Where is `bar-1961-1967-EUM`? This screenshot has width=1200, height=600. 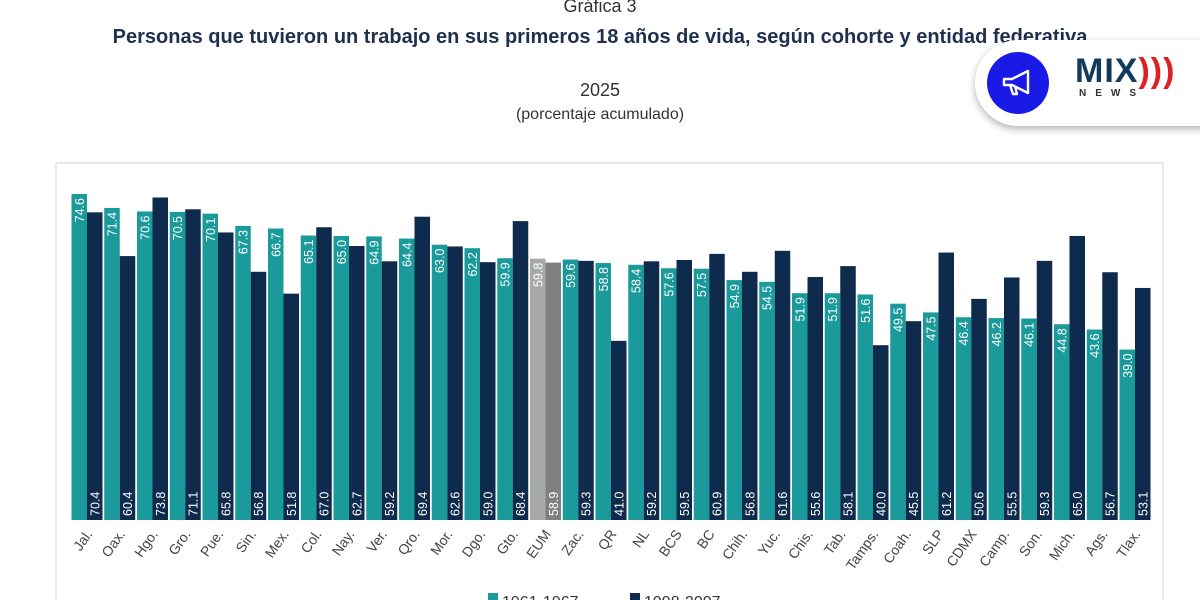
bar-1961-1967-EUM is located at coordinates (538, 389).